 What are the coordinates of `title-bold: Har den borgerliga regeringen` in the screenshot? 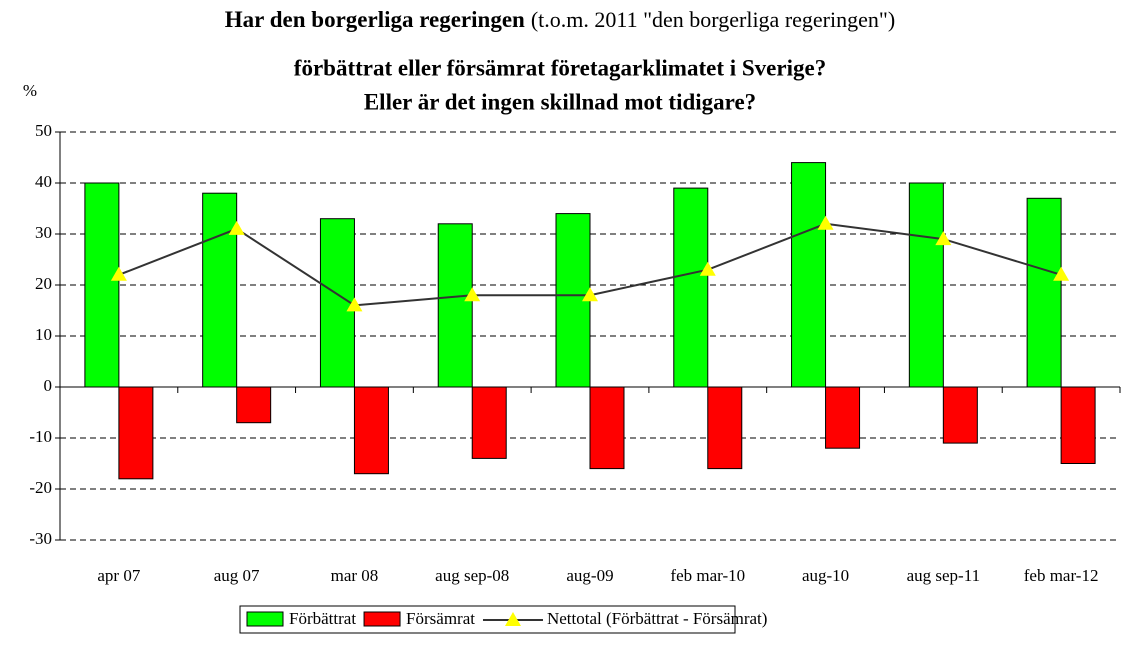 It's located at (375, 19).